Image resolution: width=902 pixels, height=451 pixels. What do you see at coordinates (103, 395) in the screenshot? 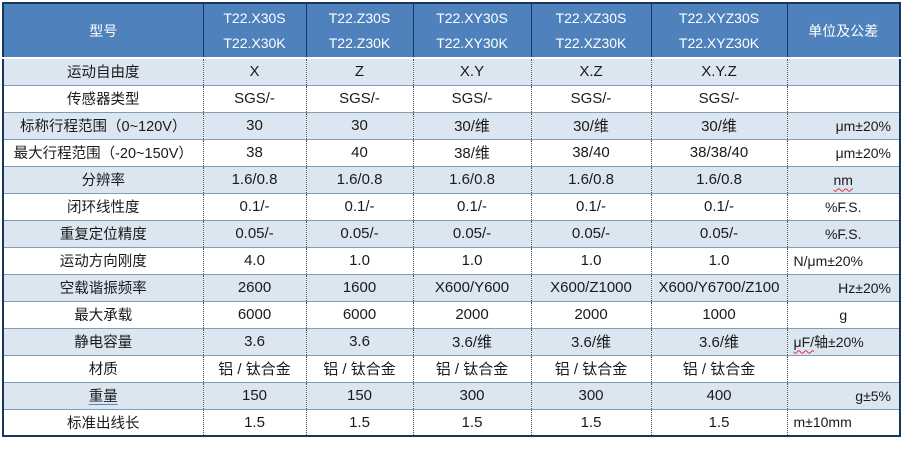
I see `row-label: 重量` at bounding box center [103, 395].